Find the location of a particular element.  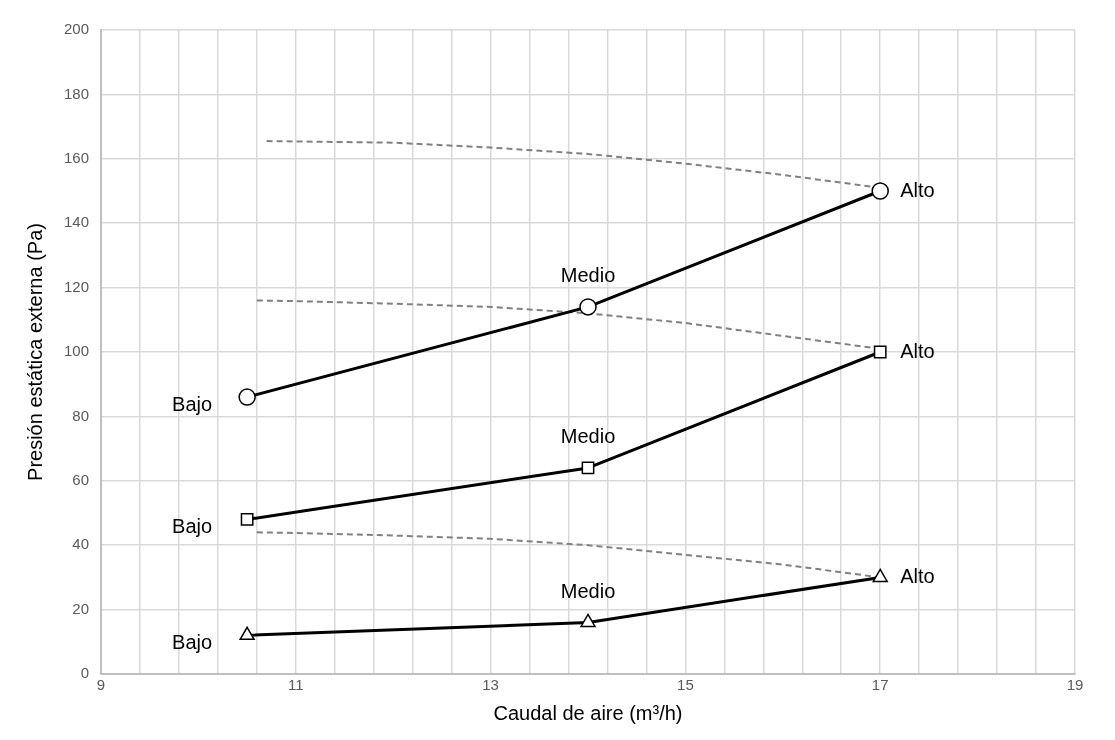

y-tick-label: 0 is located at coordinates (85, 673).